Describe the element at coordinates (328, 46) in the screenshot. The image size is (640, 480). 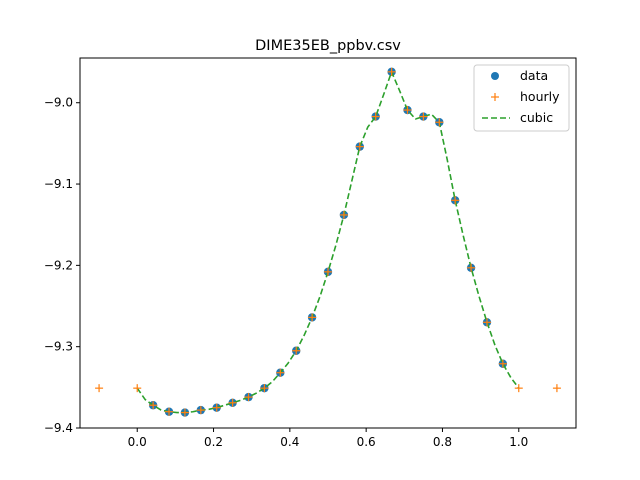
I see `chart-title: DIME35EB_ppbv.csv` at that location.